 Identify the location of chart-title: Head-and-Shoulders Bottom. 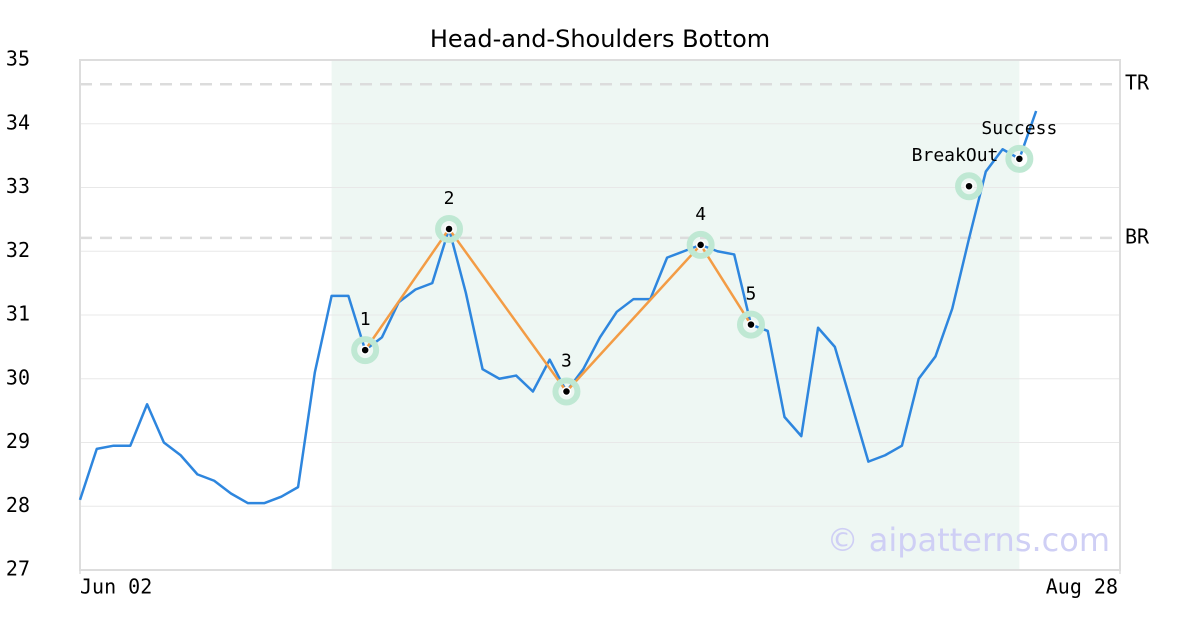
(600, 39).